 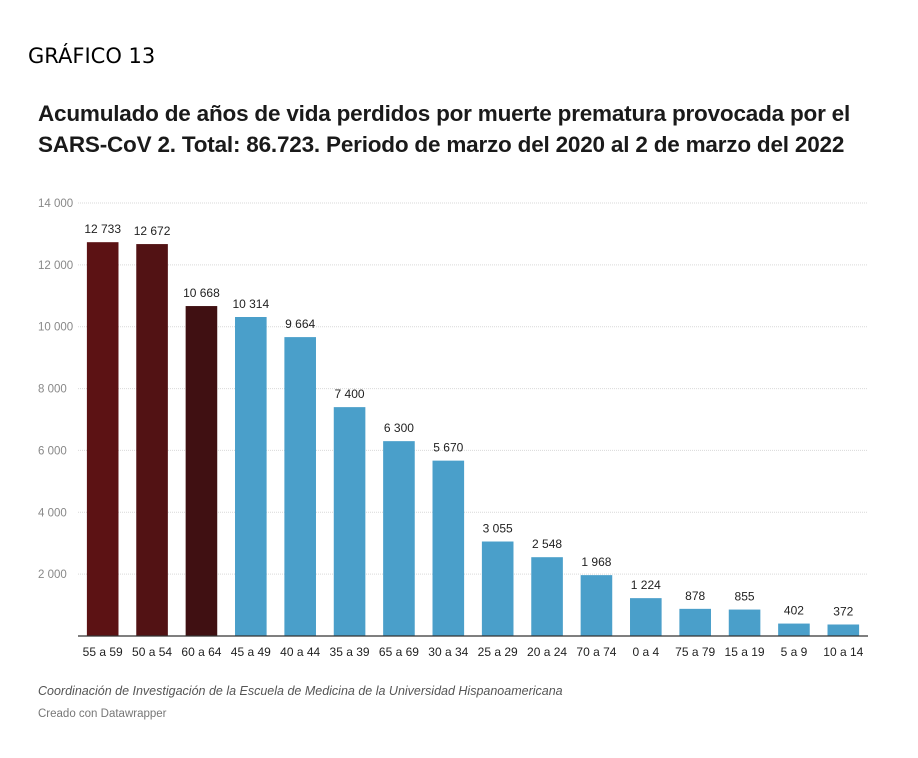 I want to click on figure-label: GRÁFICO 13, so click(x=92, y=56).